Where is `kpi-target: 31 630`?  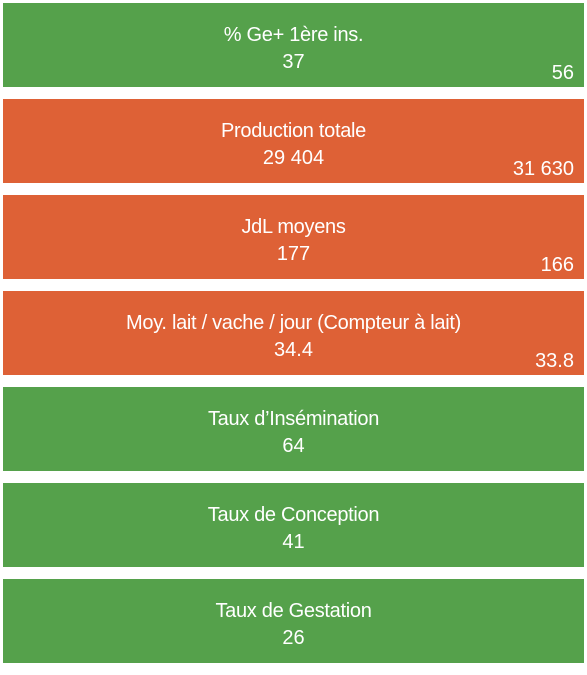 kpi-target: 31 630 is located at coordinates (543, 169).